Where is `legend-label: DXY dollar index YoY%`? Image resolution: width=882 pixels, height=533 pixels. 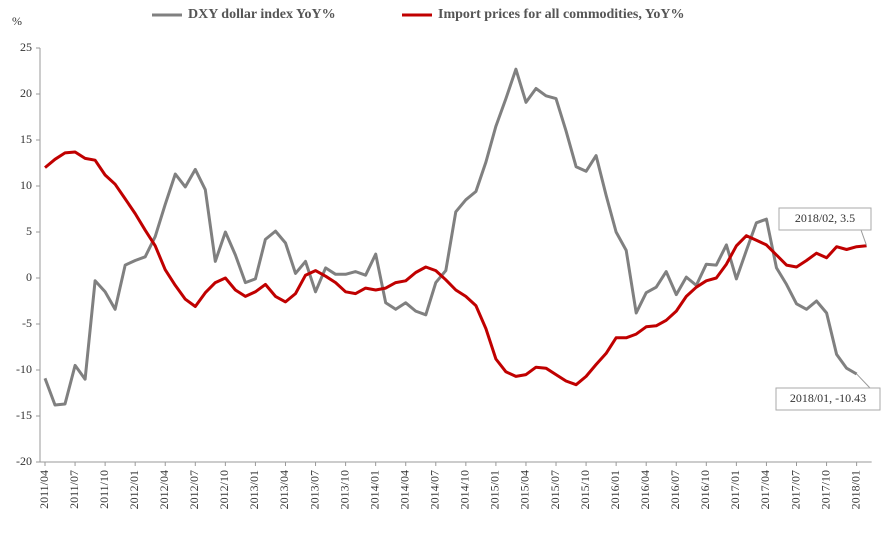 legend-label: DXY dollar index YoY% is located at coordinates (262, 14).